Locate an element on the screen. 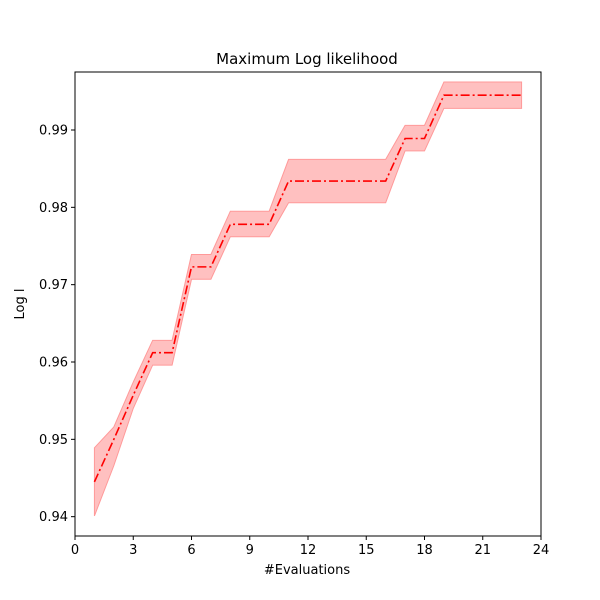 Image resolution: width=600 pixels, height=600 pixels. x-tick-label: 15 is located at coordinates (366, 550).